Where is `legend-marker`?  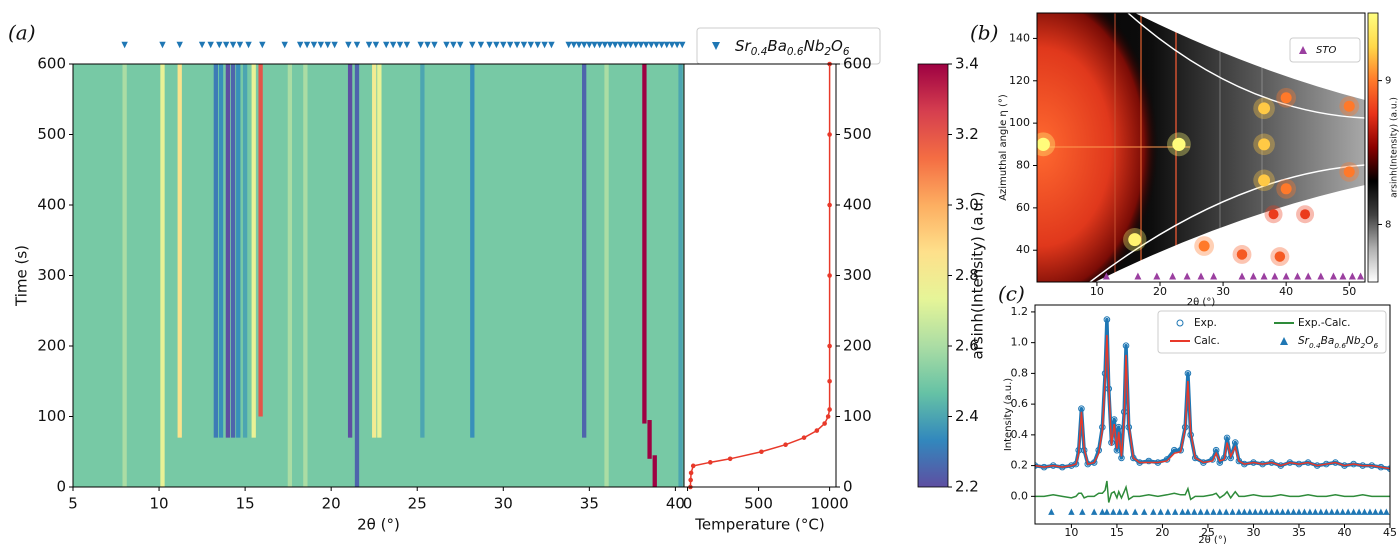 legend-marker is located at coordinates (1284, 341).